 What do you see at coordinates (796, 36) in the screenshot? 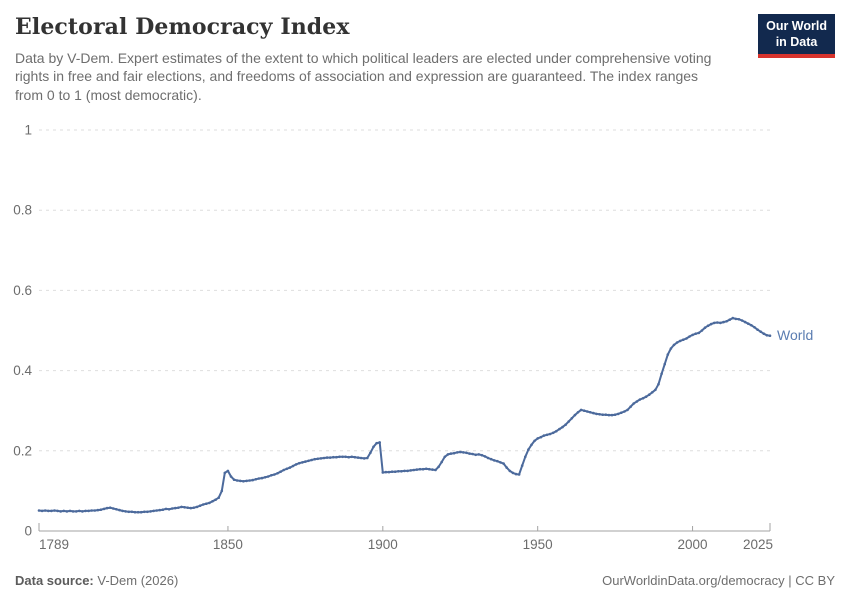
I see `owid-logo: Our World in Data` at bounding box center [796, 36].